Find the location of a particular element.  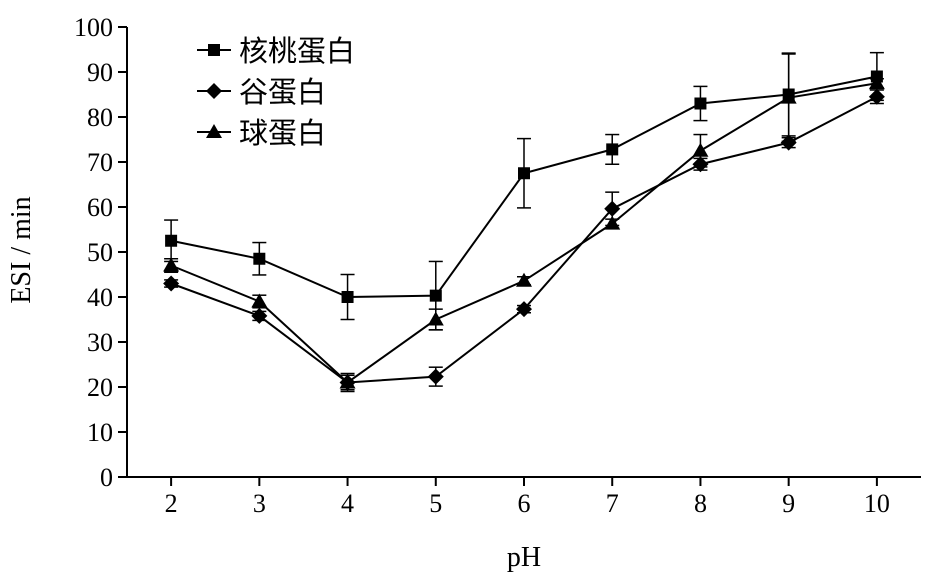

y-tick-label: 50 is located at coordinates (100, 252).